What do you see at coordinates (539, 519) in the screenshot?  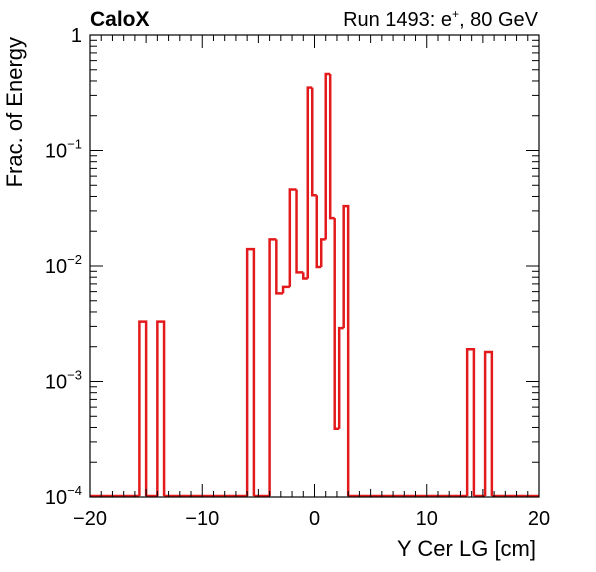 I see `x-tick-label: 20` at bounding box center [539, 519].